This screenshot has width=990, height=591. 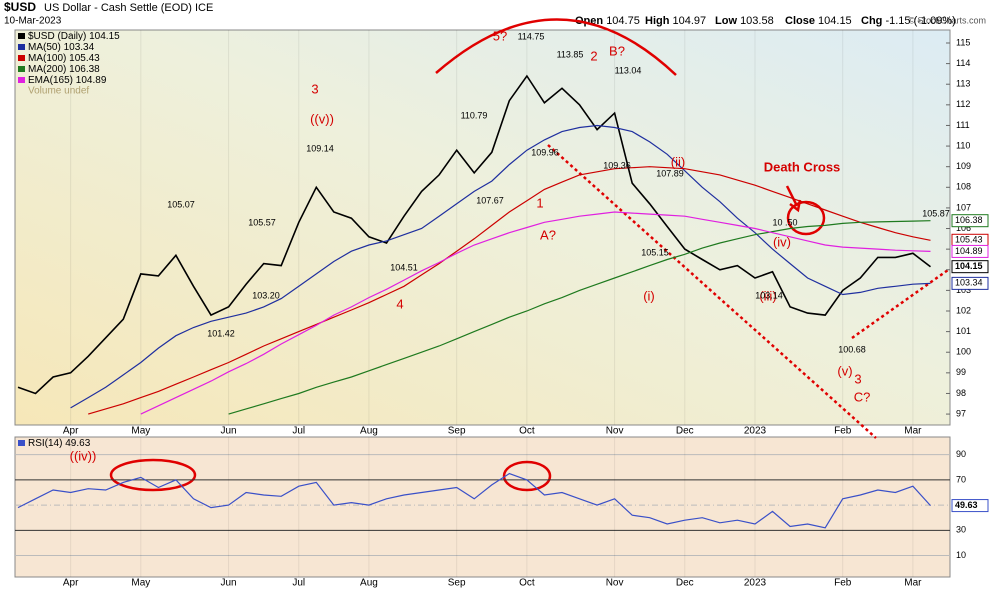 What do you see at coordinates (20, 7) in the screenshot?
I see `symbol: $USD` at bounding box center [20, 7].